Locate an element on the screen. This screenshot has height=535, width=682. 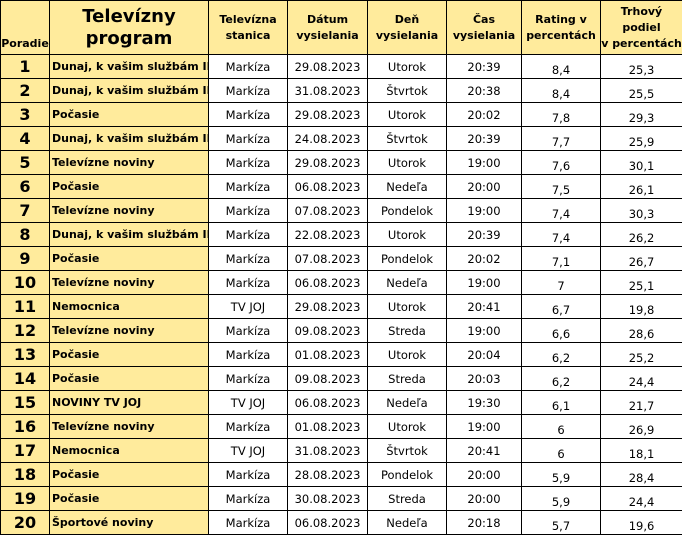
rating-cell: 6,2 is located at coordinates (561, 379).